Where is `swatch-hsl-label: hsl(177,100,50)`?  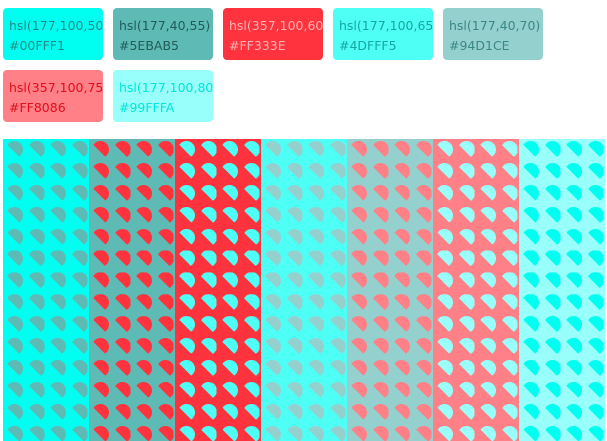
swatch-hsl-label: hsl(177,100,50) is located at coordinates (56, 25).